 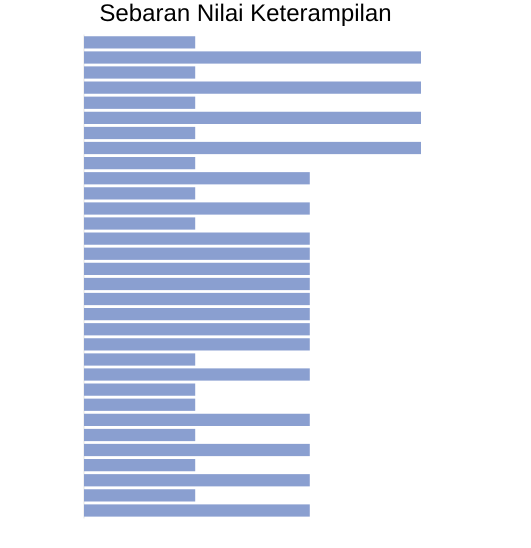 I want to click on chart-title: Sebaran Nilai Keterampilan, so click(x=245, y=14).